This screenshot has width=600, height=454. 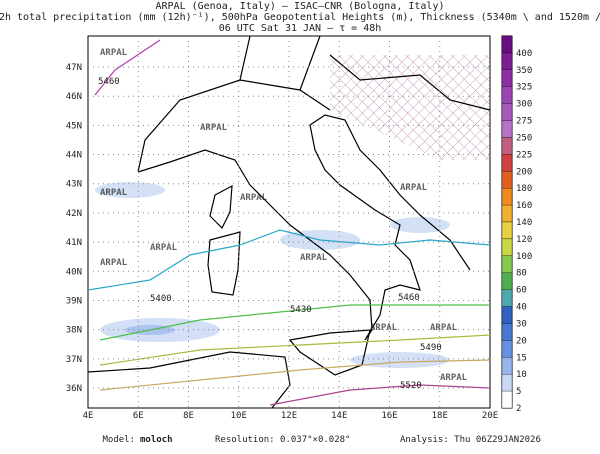 What do you see at coordinates (524, 172) in the screenshot?
I see `colorbar-label: 200` at bounding box center [524, 172].